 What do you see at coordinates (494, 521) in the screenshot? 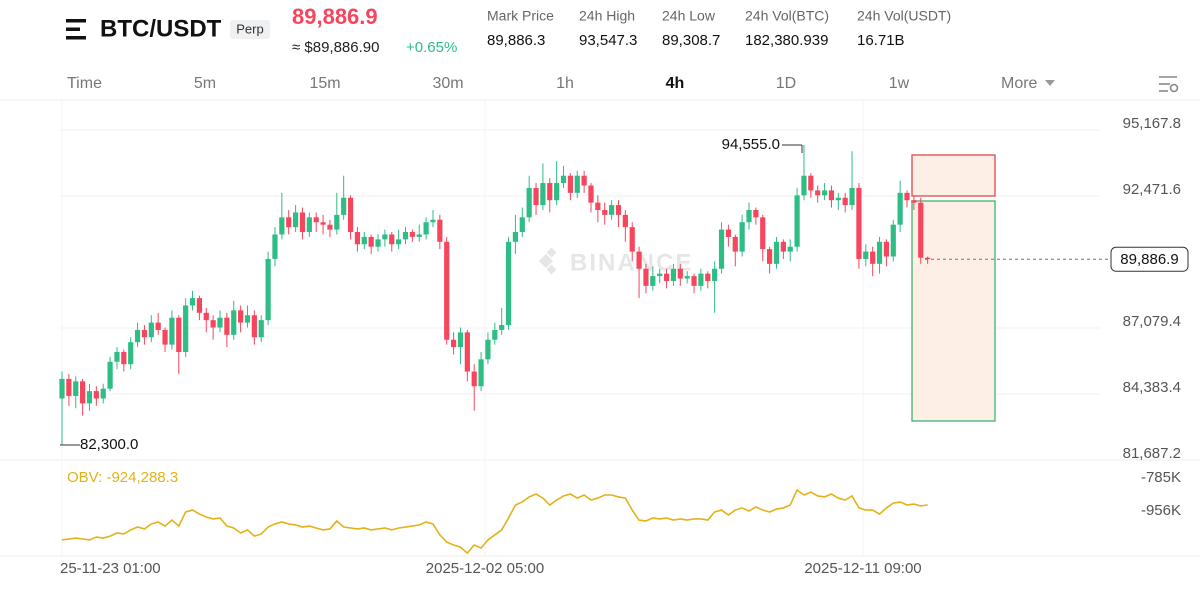
I see `obv-line` at bounding box center [494, 521].